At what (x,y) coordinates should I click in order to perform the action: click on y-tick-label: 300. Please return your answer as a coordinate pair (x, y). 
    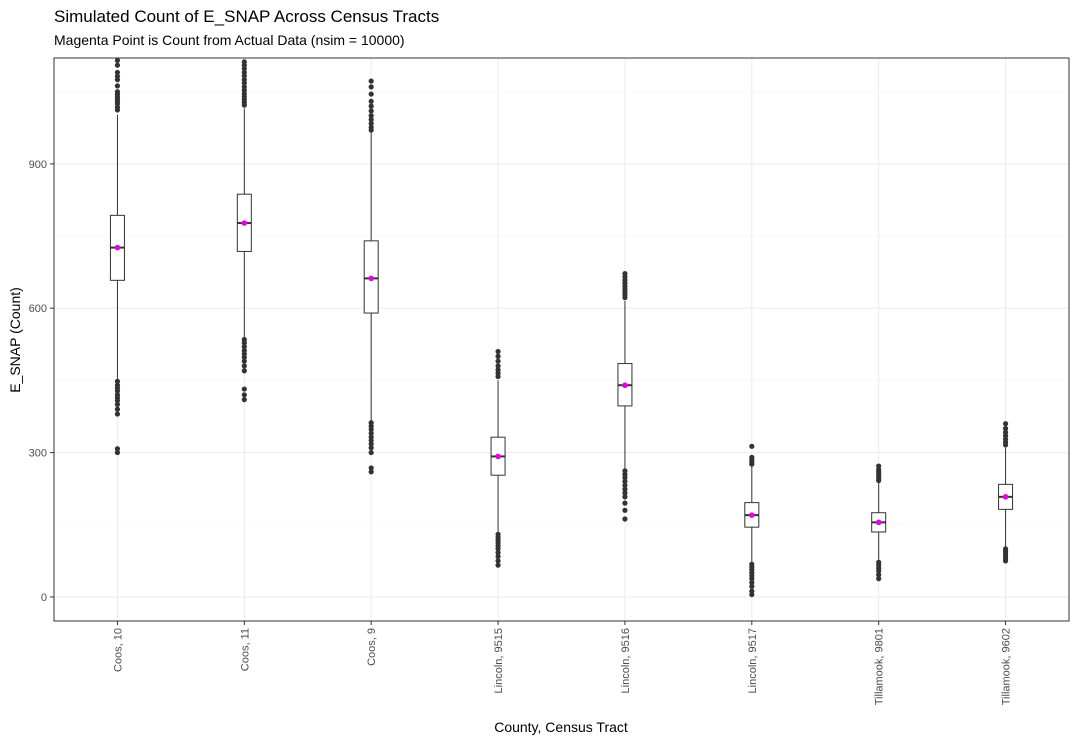
    Looking at the image, I should click on (38, 454).